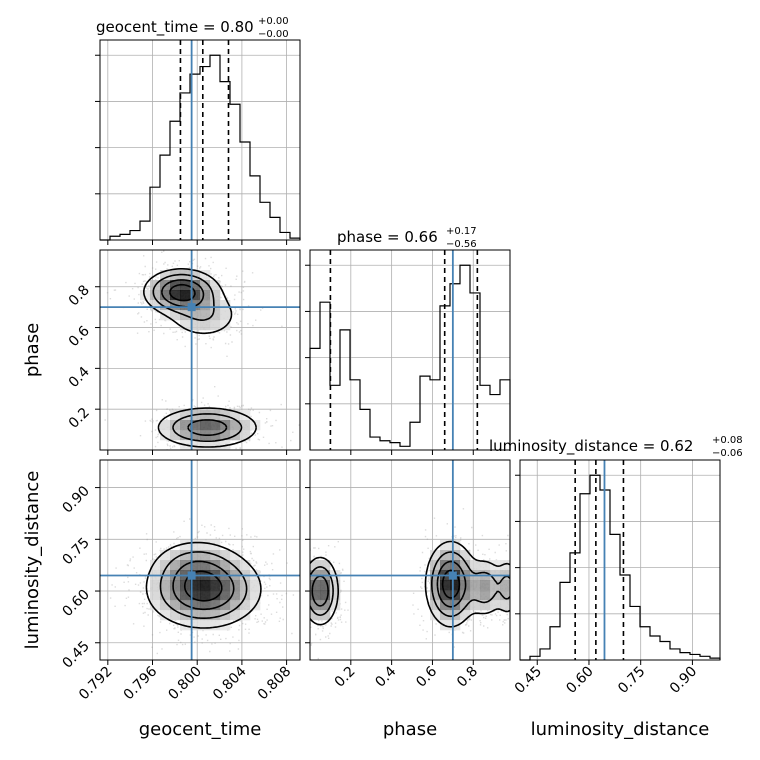 This screenshot has width=760, height=760. I want to click on panel-inner-geocent_time-vs-phase, so click(200, 350).